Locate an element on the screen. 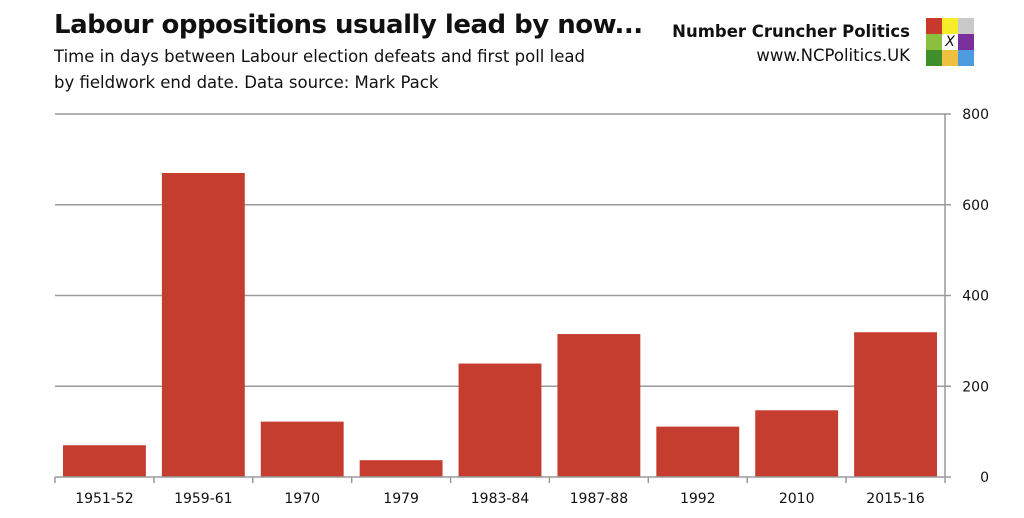  y-tick-label: 0 is located at coordinates (984, 478).